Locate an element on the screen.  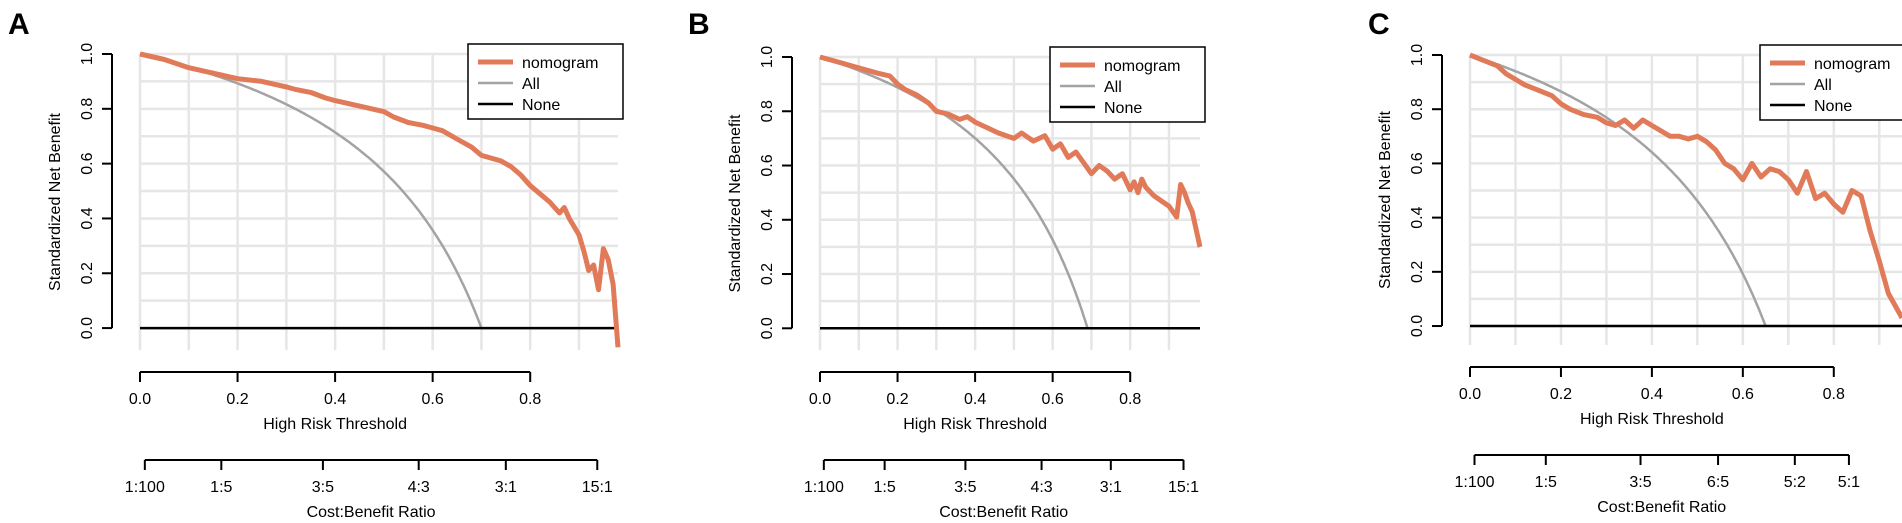
panel-label: B is located at coordinates (699, 24).